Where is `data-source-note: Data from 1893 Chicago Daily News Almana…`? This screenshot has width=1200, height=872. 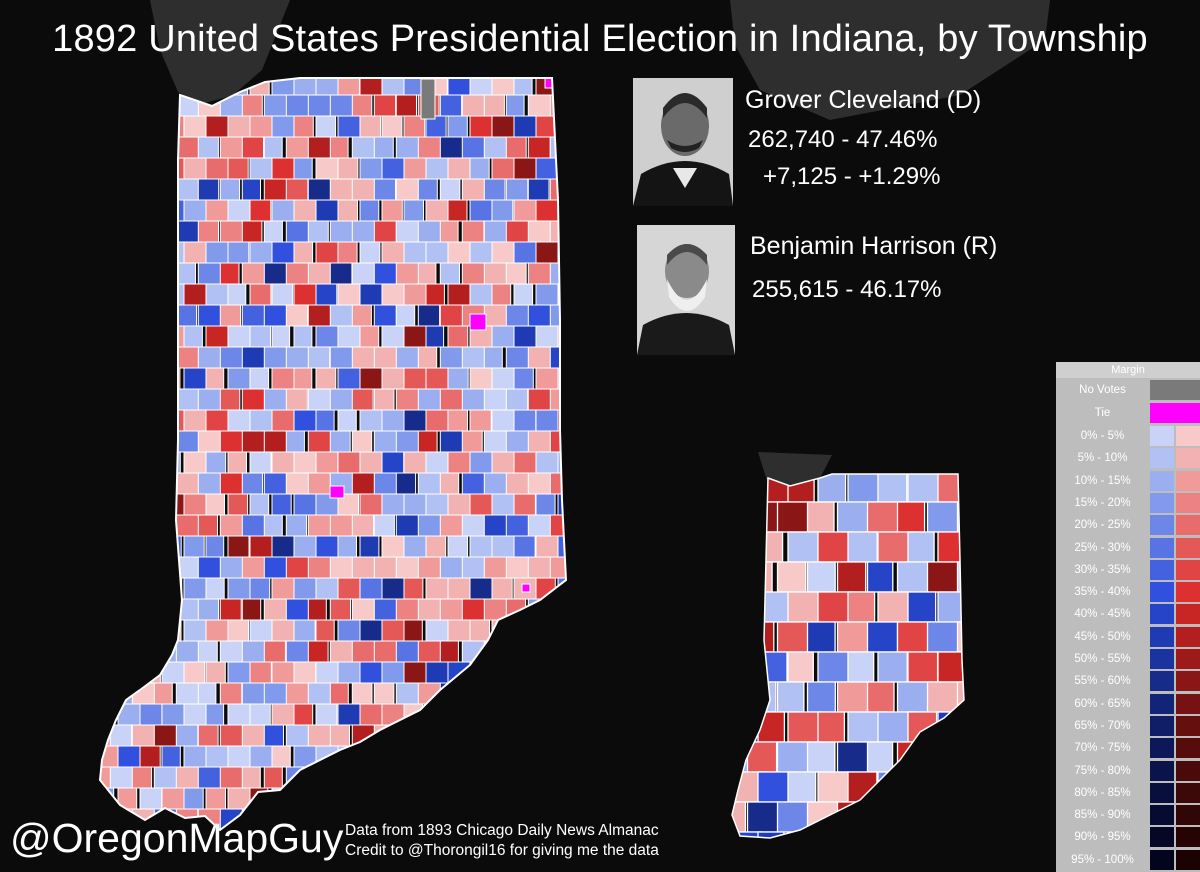
data-source-note: Data from 1893 Chicago Daily News Almana… is located at coordinates (502, 830).